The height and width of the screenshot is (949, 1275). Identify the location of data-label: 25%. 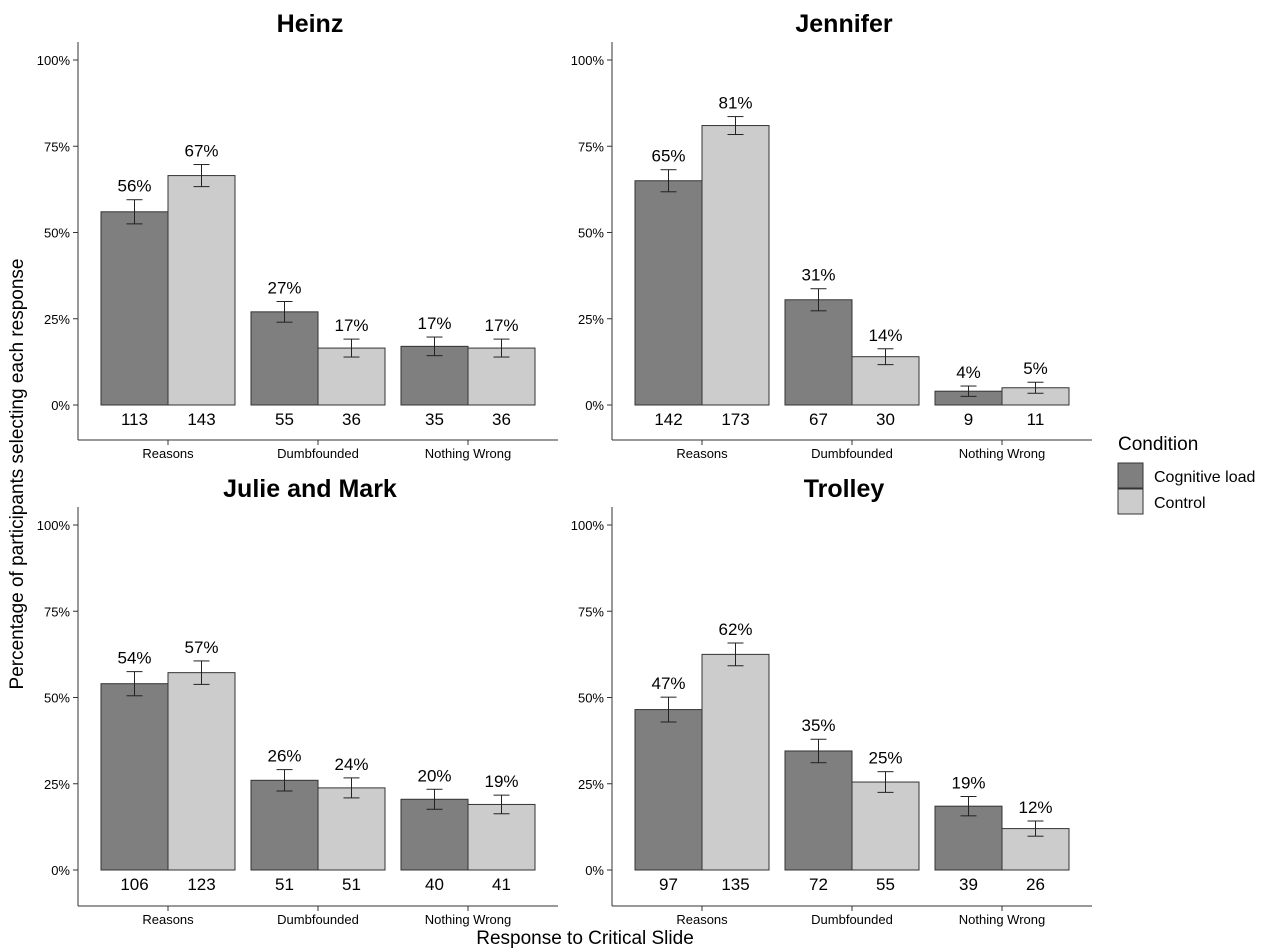
(885, 758).